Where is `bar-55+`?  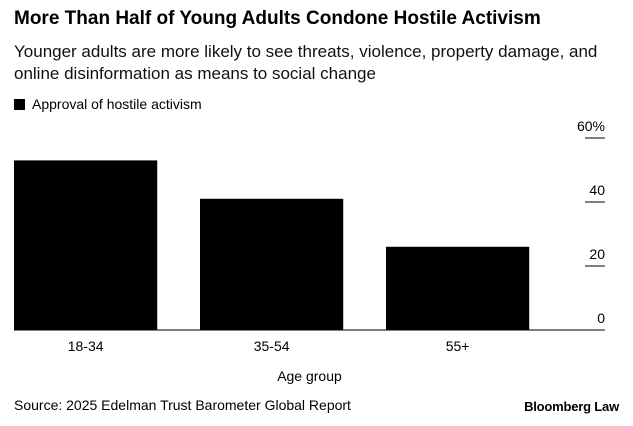
bar-55+ is located at coordinates (458, 288).